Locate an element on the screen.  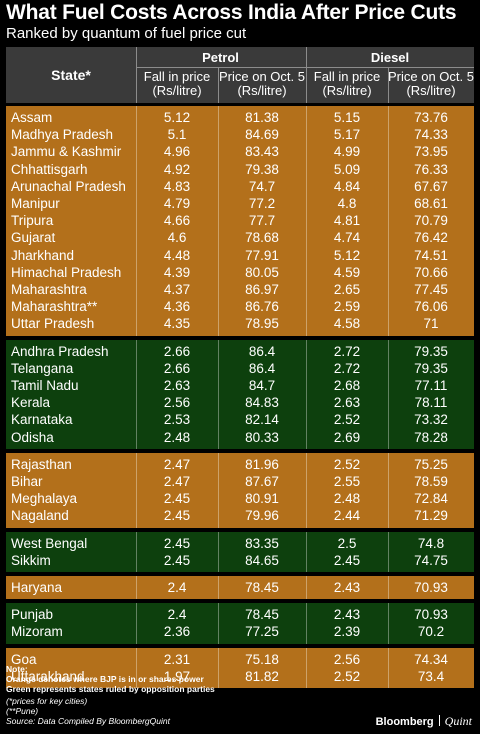
diesel-price-value: 76.33 is located at coordinates (431, 169).